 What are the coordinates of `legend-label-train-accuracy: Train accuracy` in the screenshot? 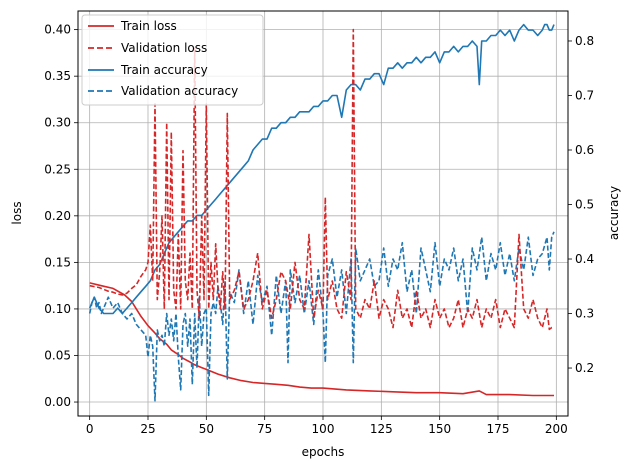 It's located at (164, 70).